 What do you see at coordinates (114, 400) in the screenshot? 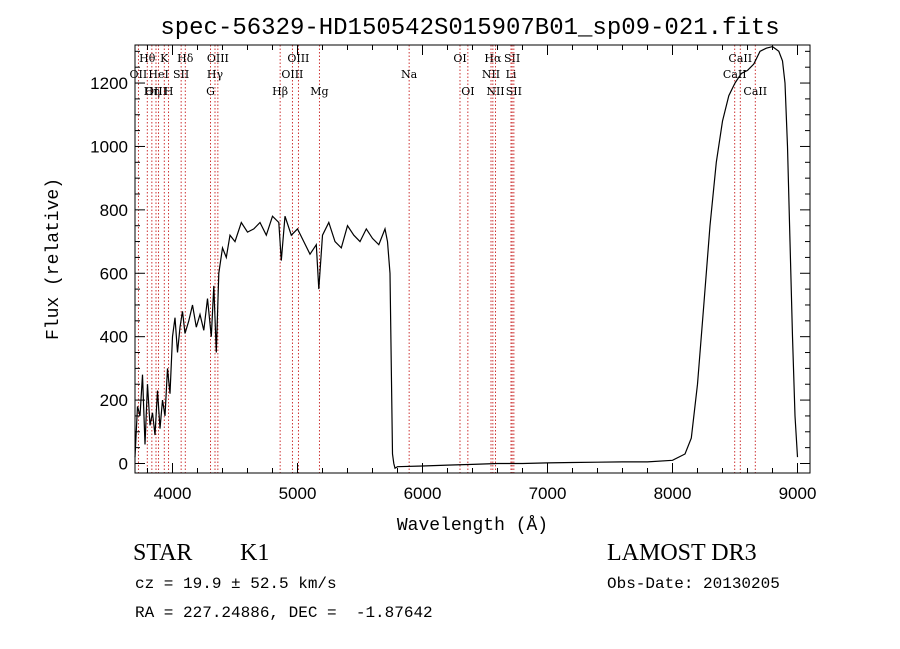
I see `y-tick-label: 200` at bounding box center [114, 400].